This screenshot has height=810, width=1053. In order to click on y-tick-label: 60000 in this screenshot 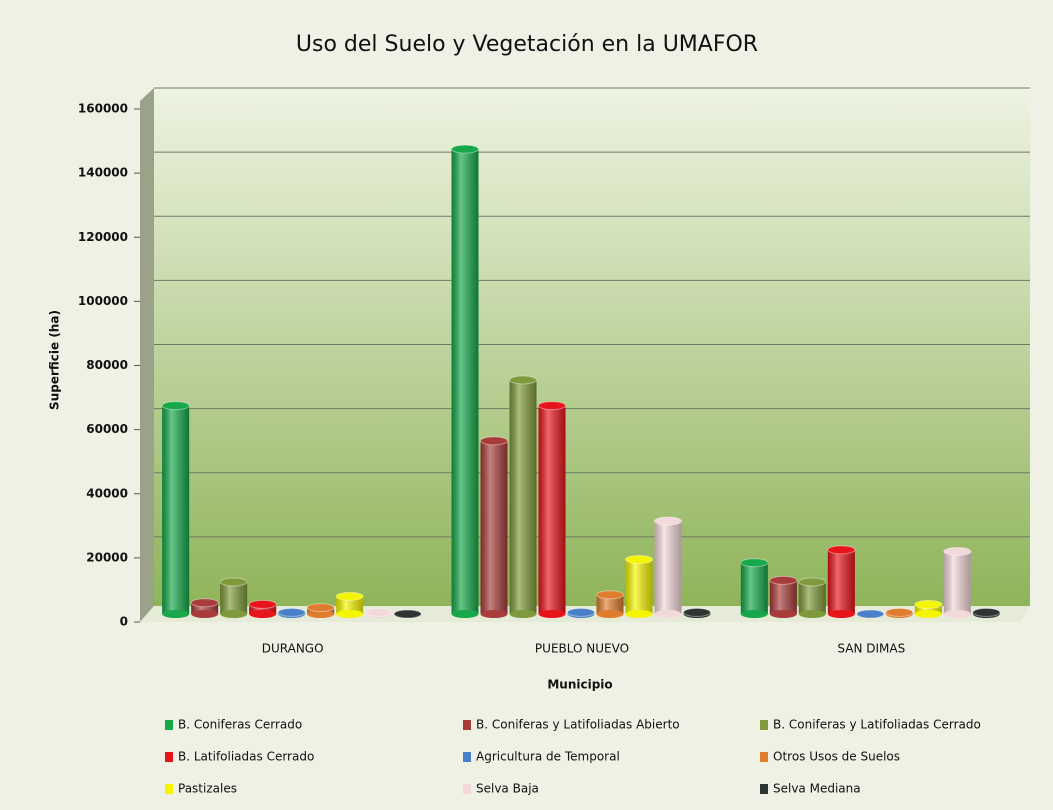, I will do `click(107, 429)`.